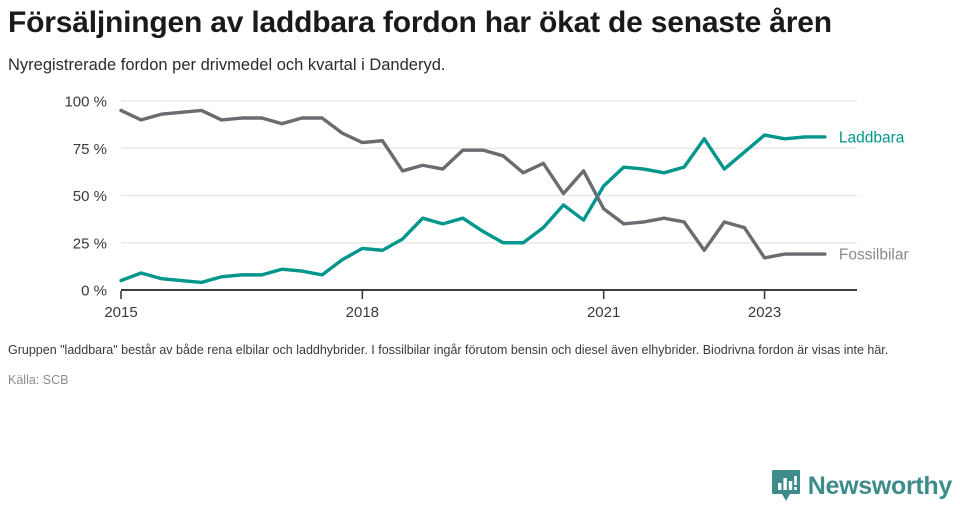 The image size is (960, 511). What do you see at coordinates (874, 254) in the screenshot?
I see `series-label-fossilbilar: Fossilbilar` at bounding box center [874, 254].